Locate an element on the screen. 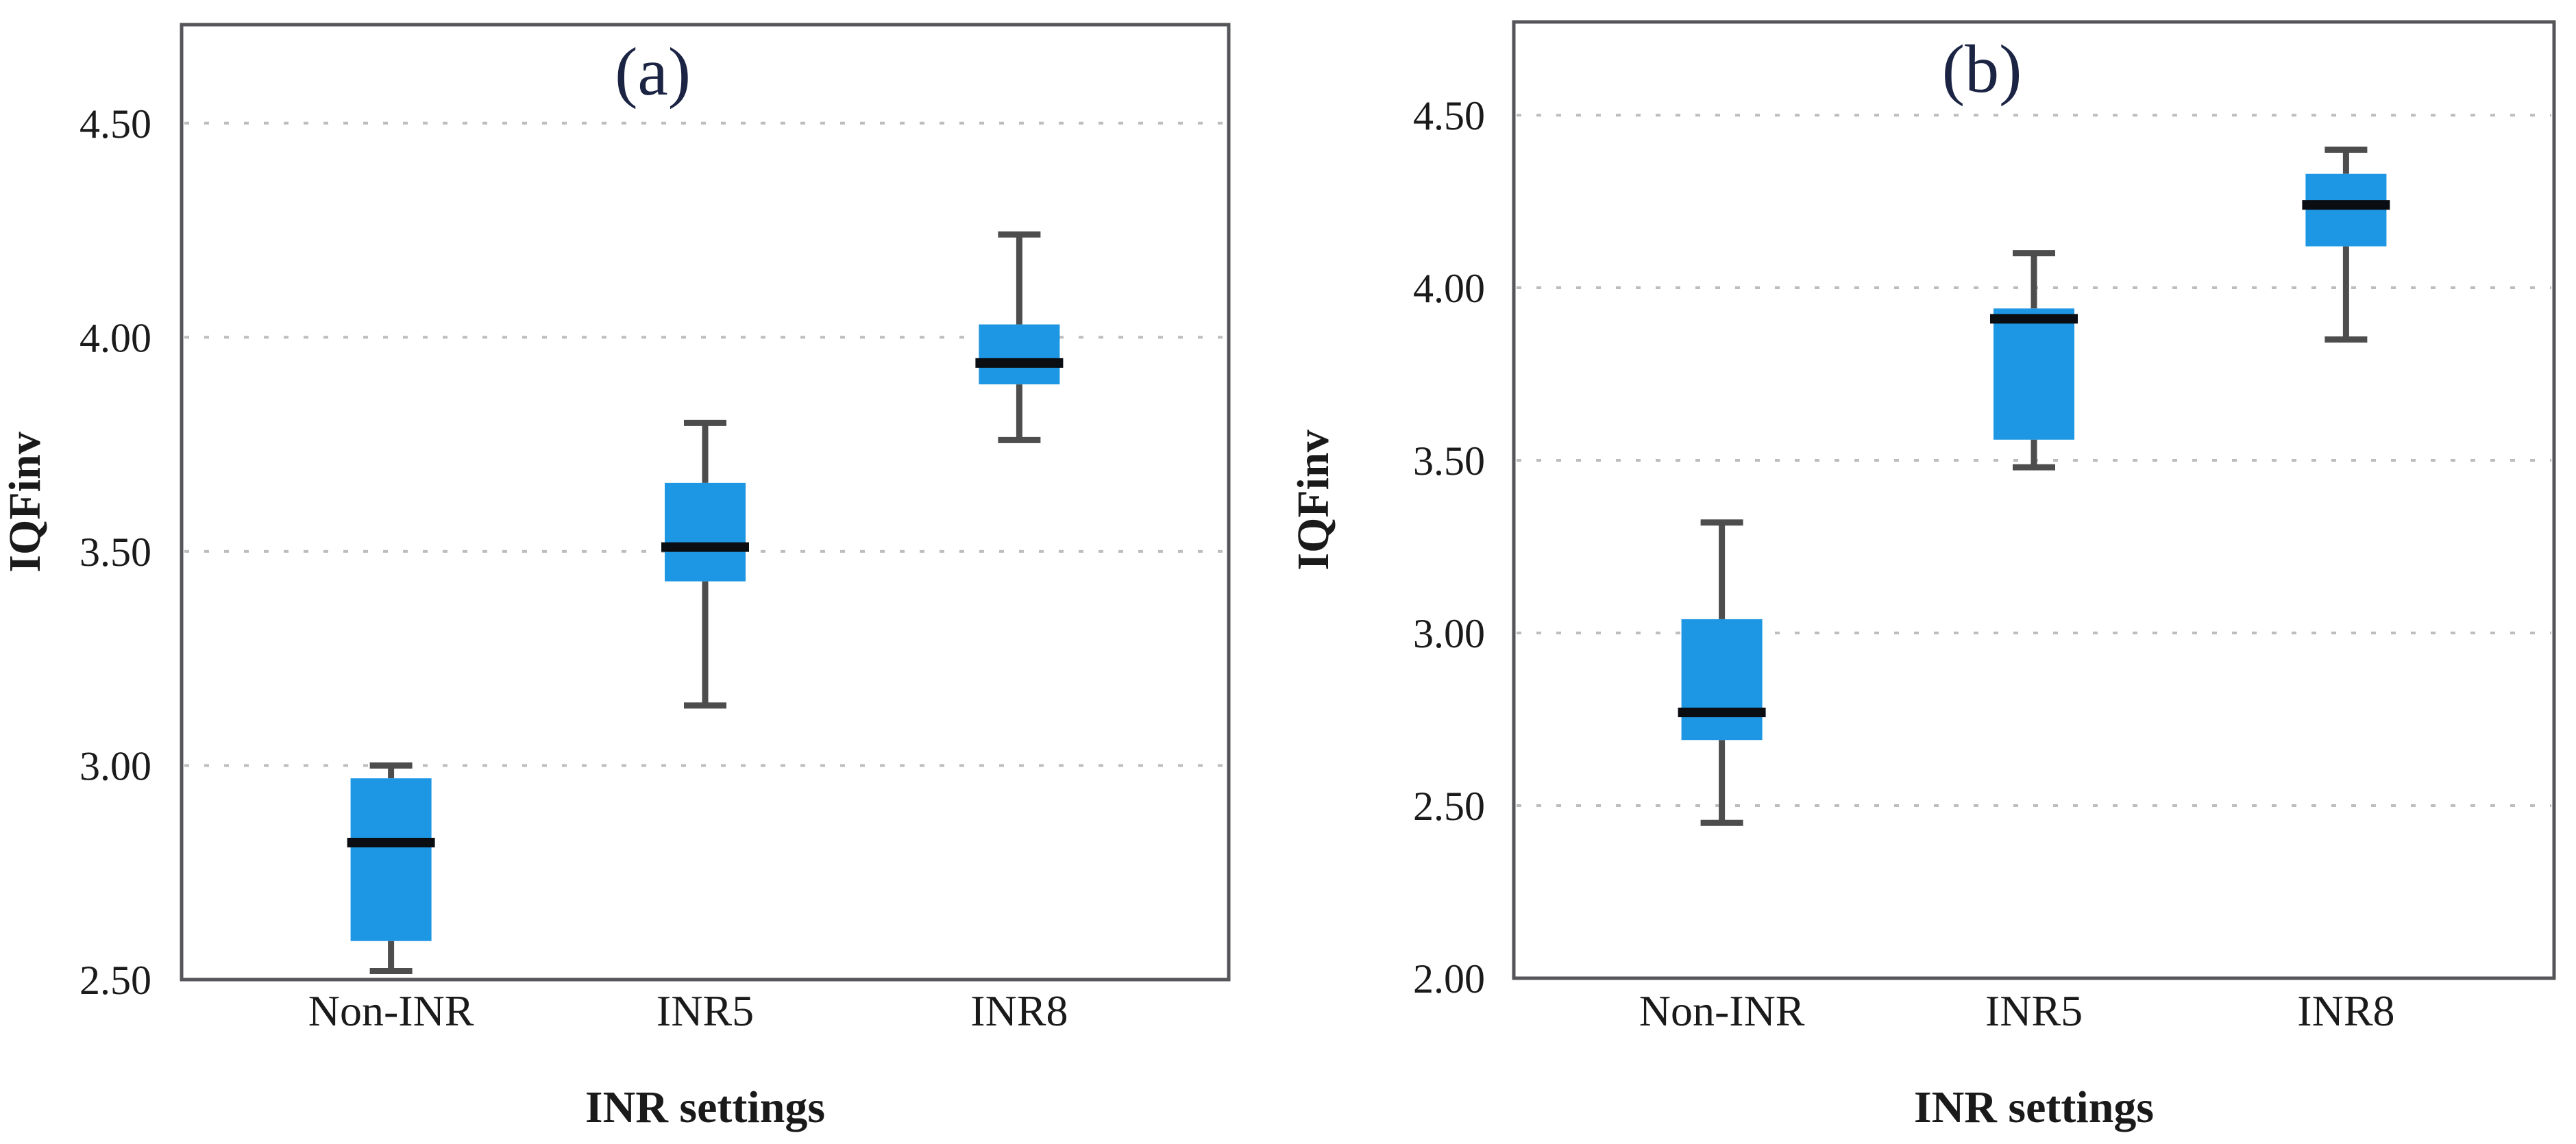  plot-title: (b) is located at coordinates (1982, 69).